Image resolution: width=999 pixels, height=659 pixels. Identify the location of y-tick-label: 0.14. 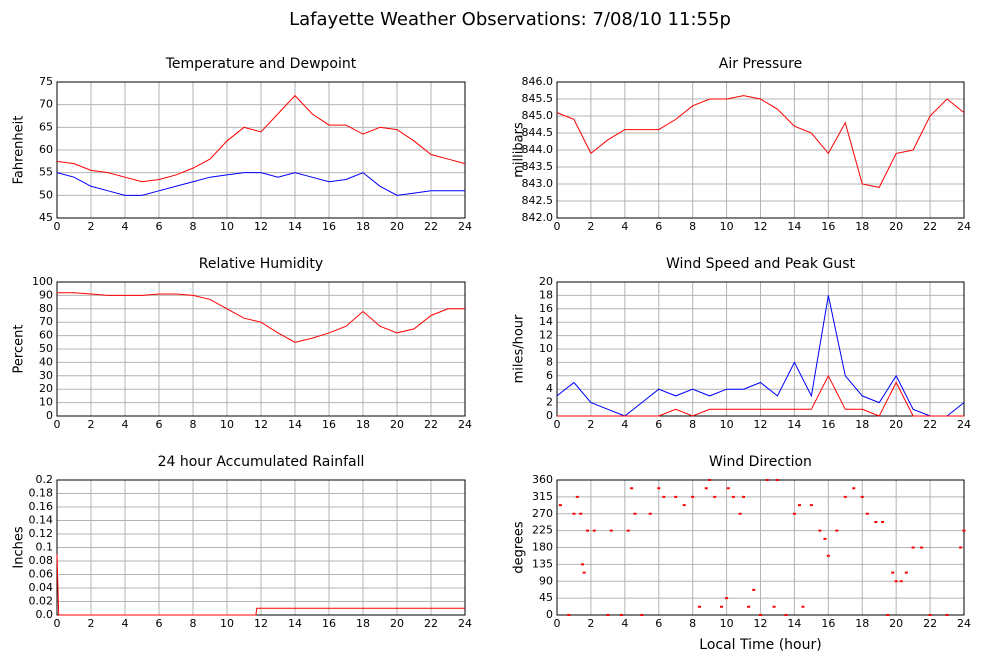
(41, 520).